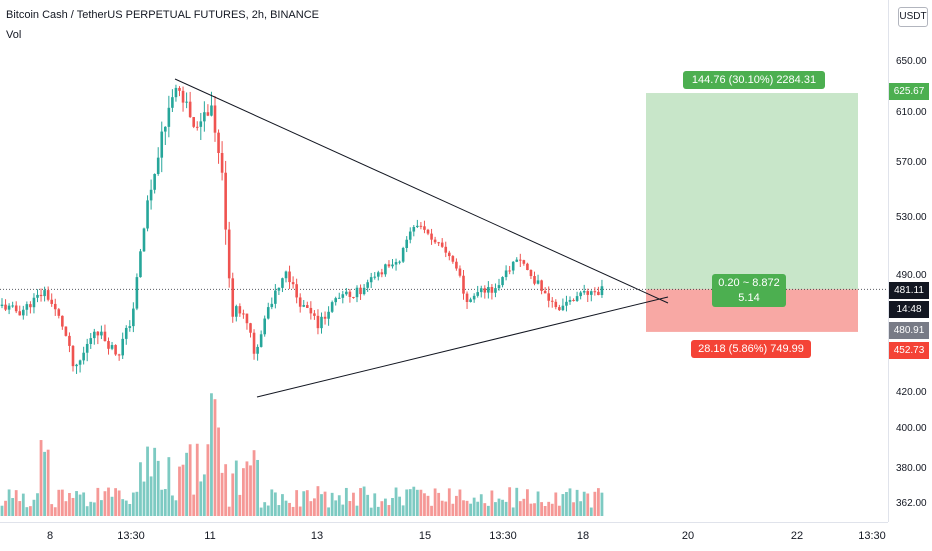 This screenshot has height=551, width=932. I want to click on stop-price-tag: 452.73, so click(909, 350).